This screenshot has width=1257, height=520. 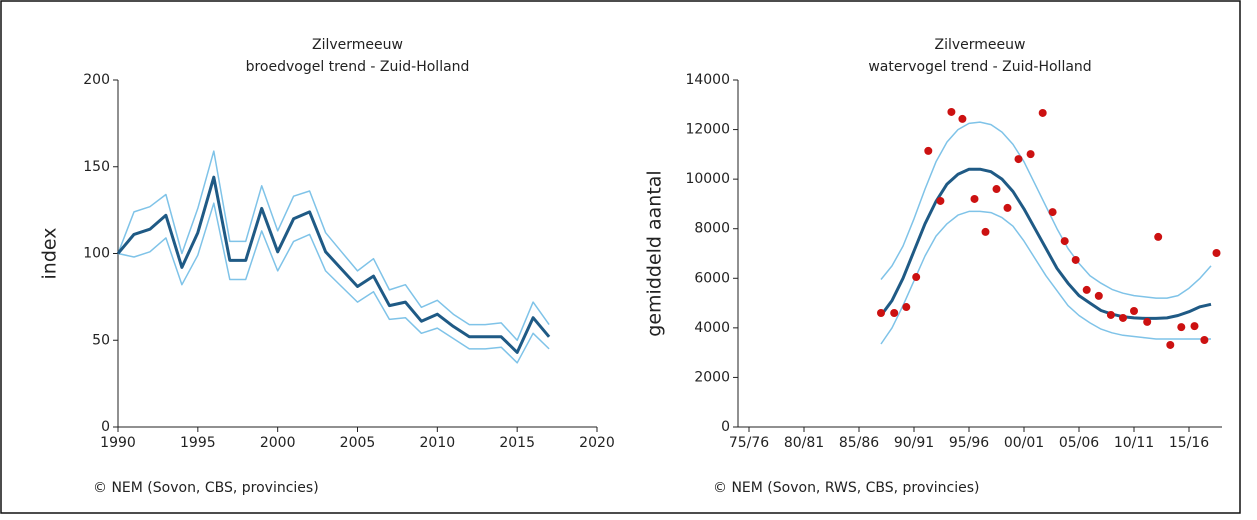 I want to click on y-tick-label: 2000, so click(x=712, y=377).